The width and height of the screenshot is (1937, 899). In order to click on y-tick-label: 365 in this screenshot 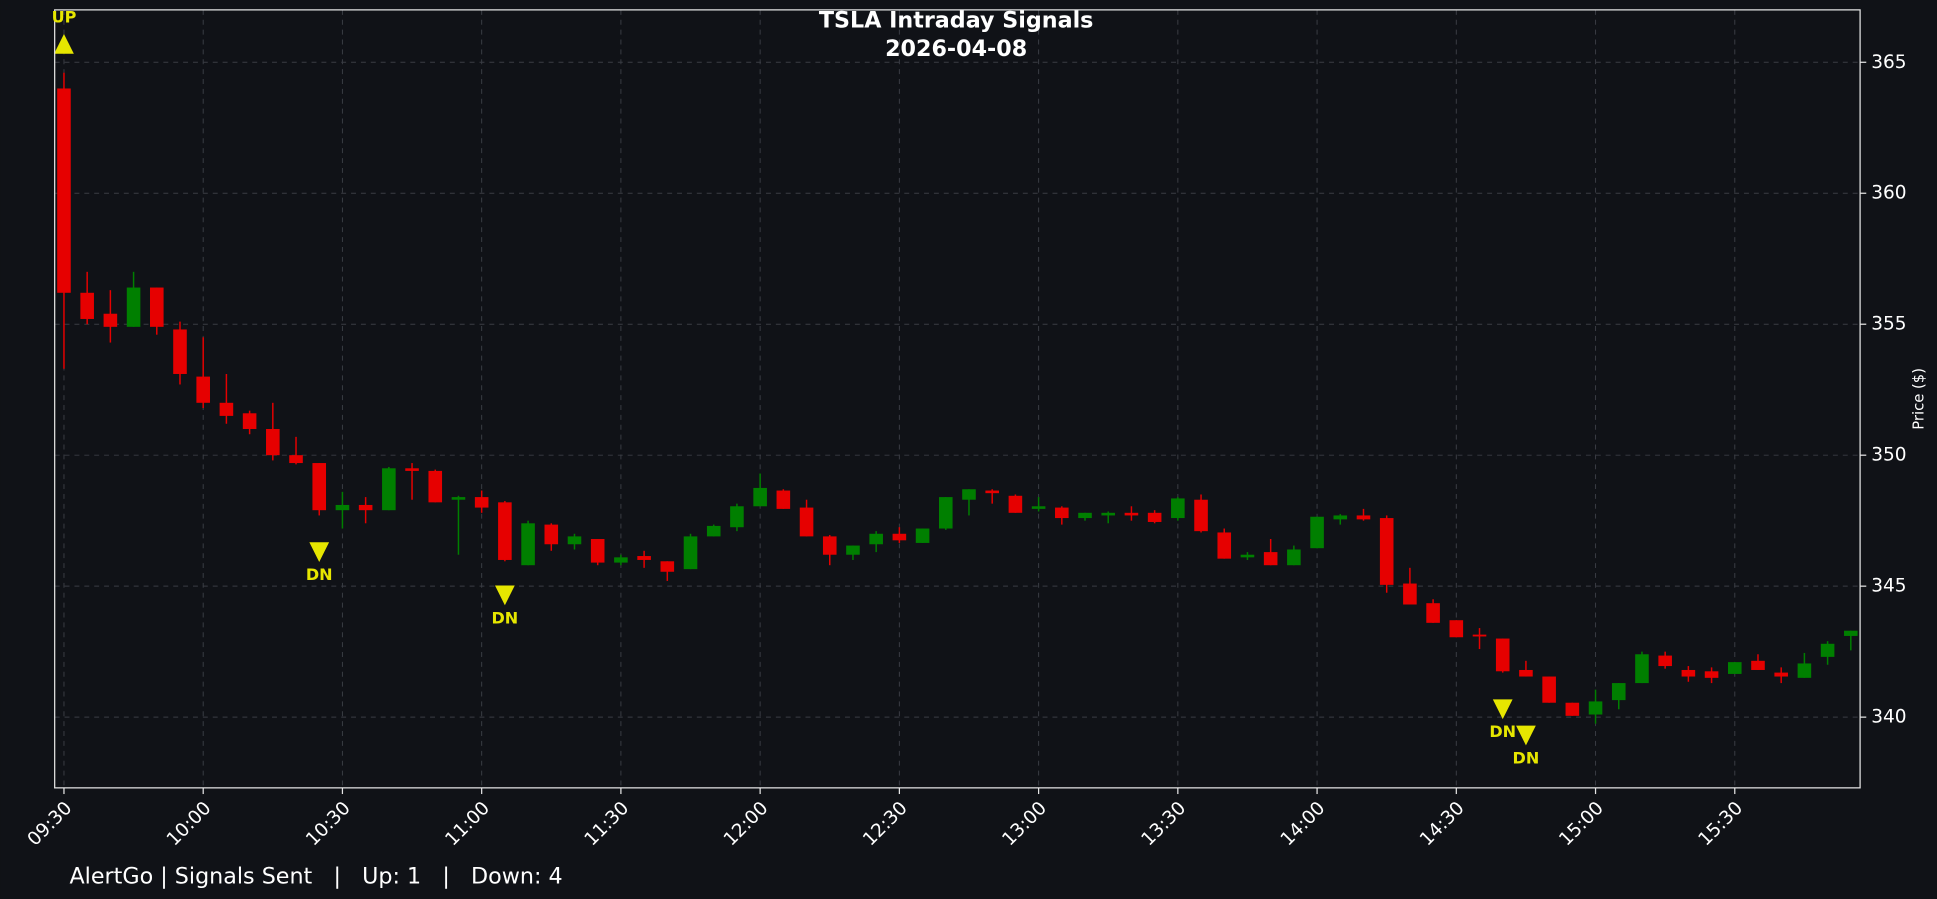, I will do `click(1888, 62)`.